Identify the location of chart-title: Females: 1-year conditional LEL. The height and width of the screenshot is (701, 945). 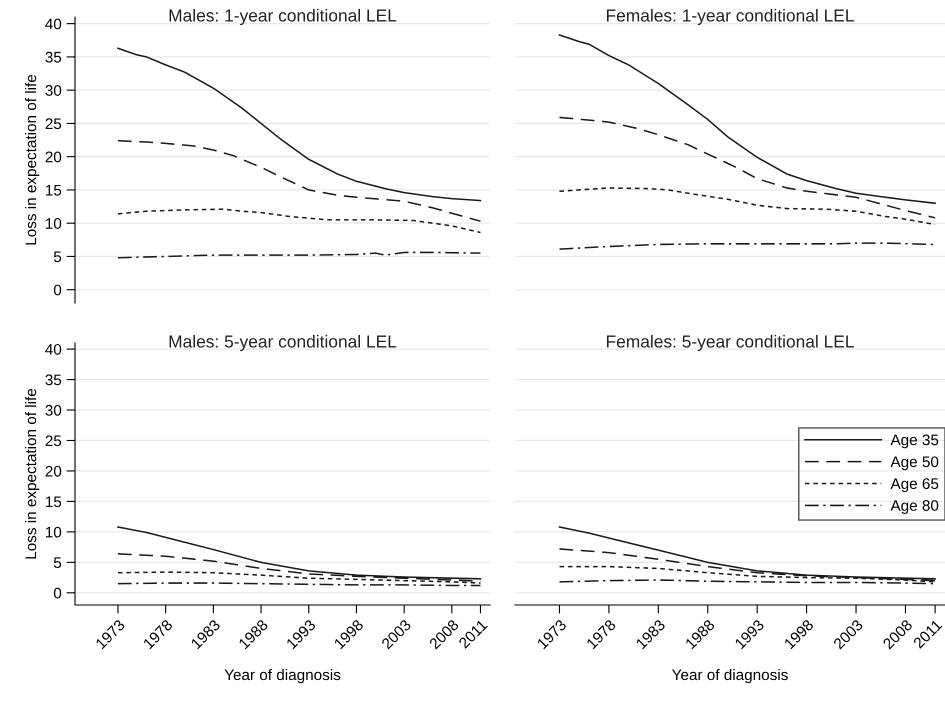
(730, 17).